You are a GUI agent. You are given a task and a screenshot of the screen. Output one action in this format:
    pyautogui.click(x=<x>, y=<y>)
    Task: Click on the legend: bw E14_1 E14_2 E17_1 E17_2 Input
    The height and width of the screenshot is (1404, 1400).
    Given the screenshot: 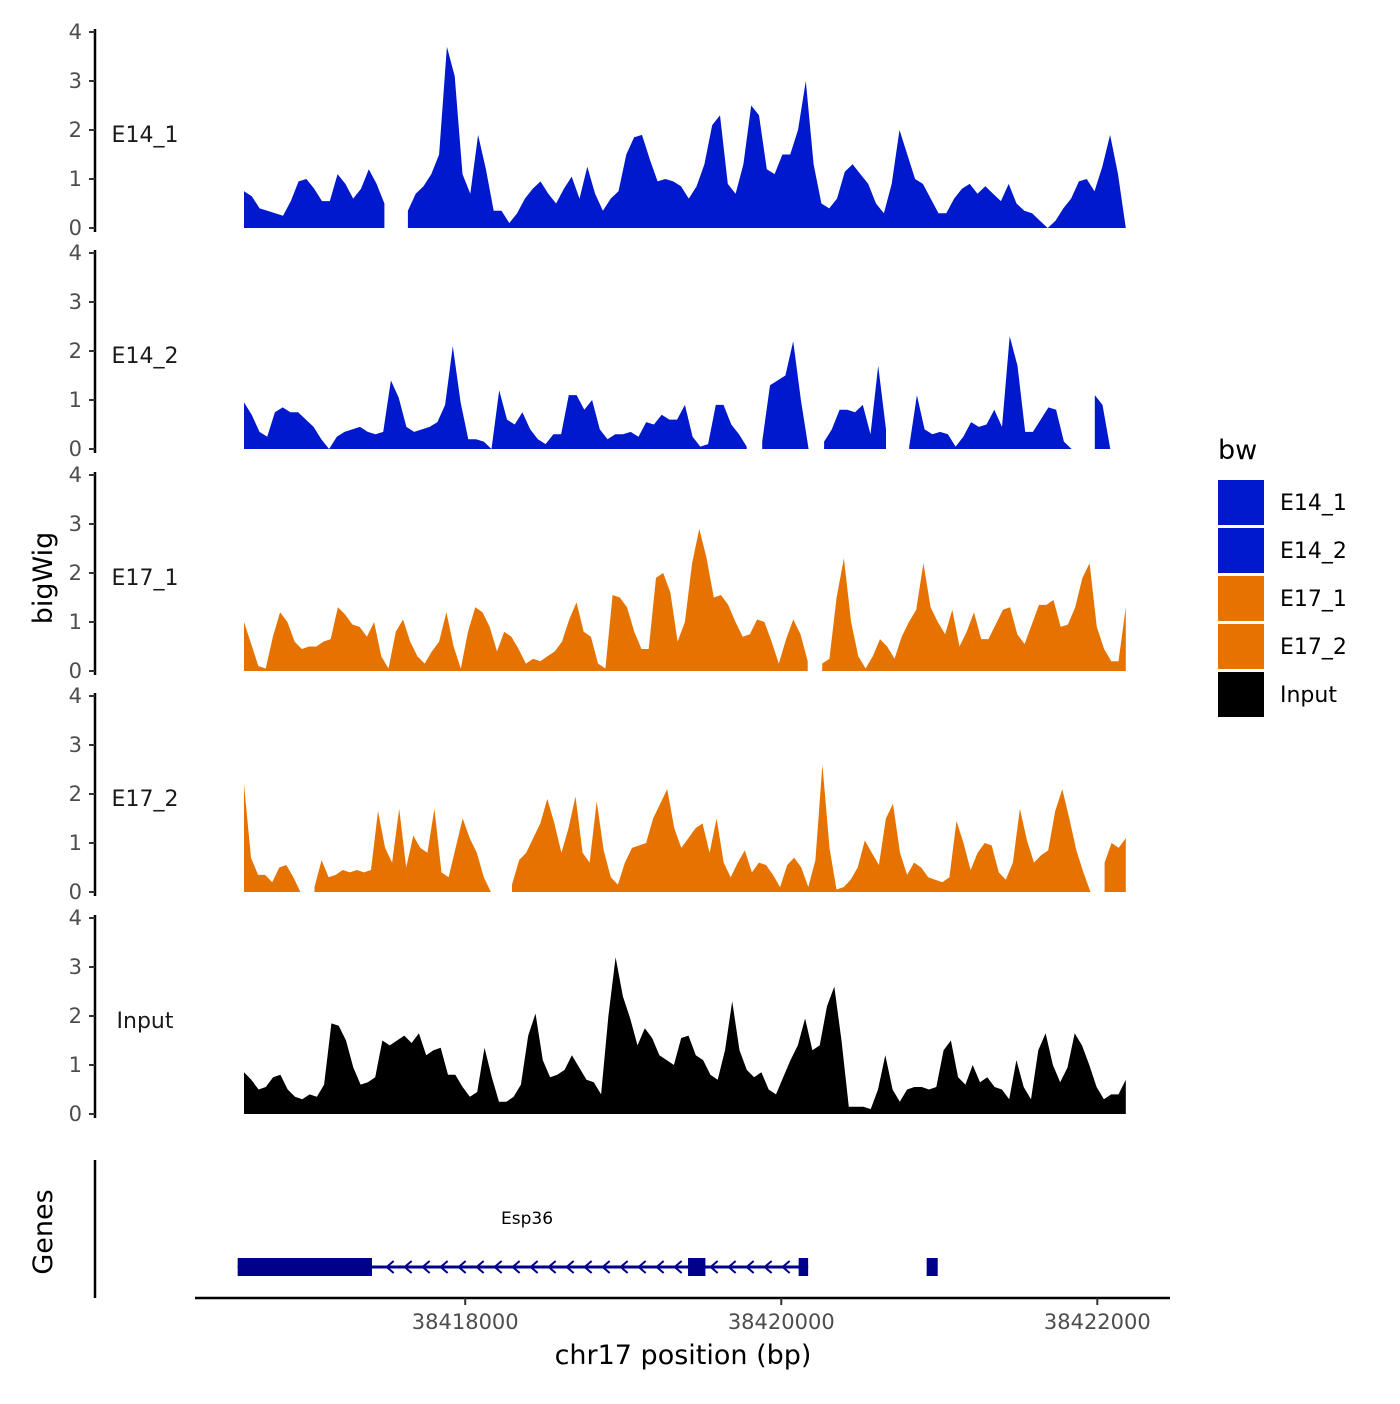 What is the action you would take?
    pyautogui.click(x=1282, y=576)
    